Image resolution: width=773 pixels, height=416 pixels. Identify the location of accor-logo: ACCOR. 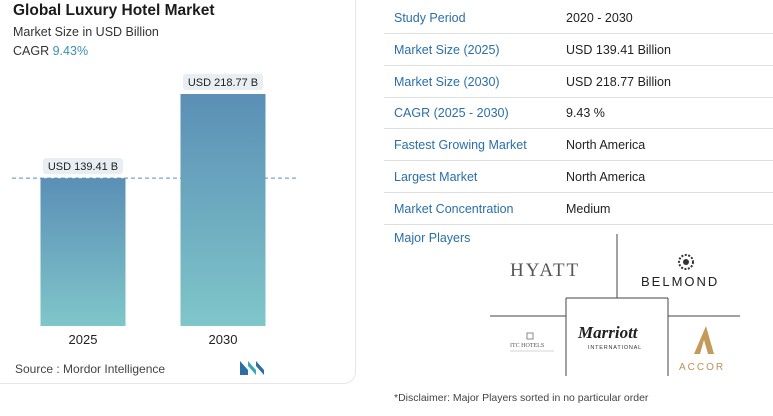
(702, 349).